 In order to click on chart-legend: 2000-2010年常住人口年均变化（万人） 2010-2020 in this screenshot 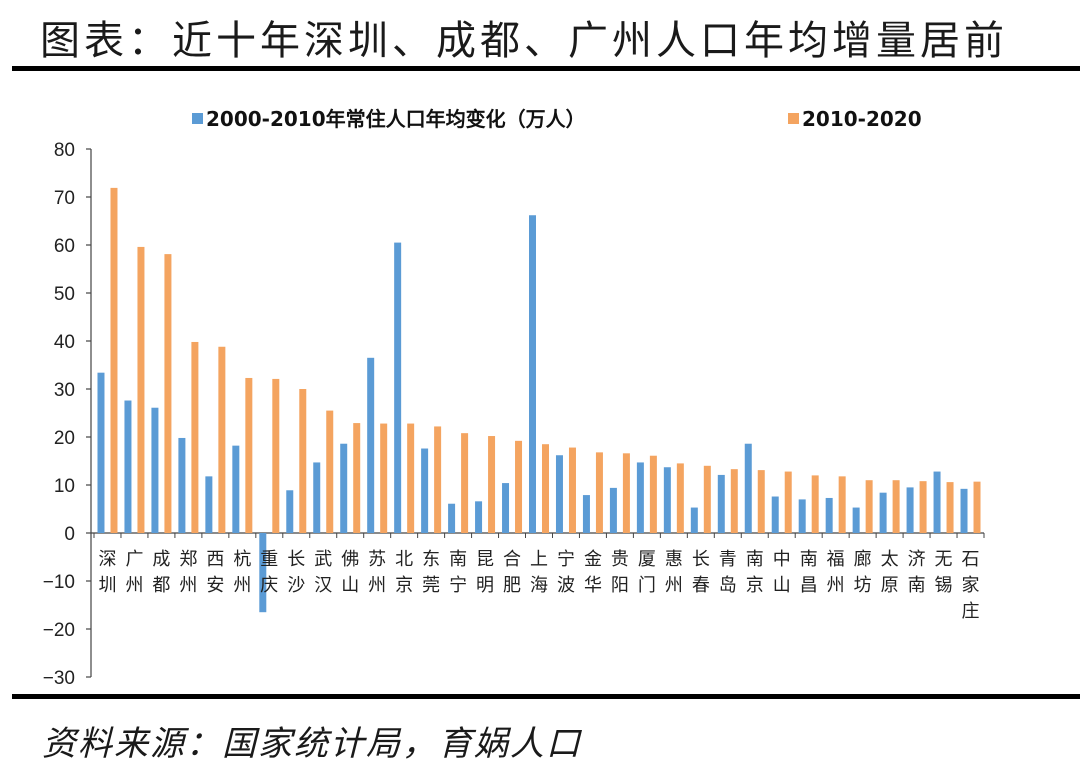, I will do `click(557, 119)`.